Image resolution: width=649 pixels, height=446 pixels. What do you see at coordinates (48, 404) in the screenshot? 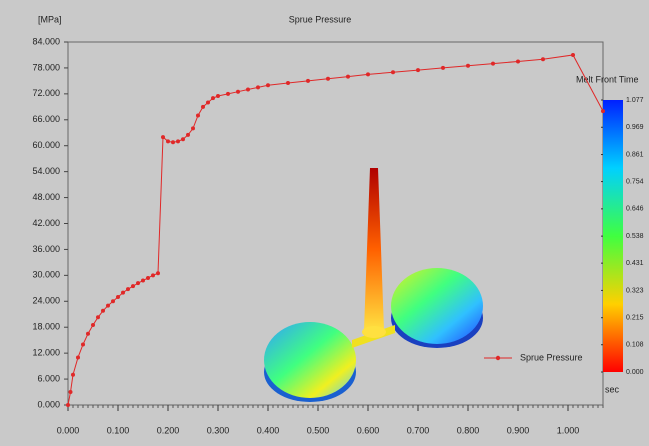
I see `y-tick-label: 0.000` at bounding box center [48, 404].